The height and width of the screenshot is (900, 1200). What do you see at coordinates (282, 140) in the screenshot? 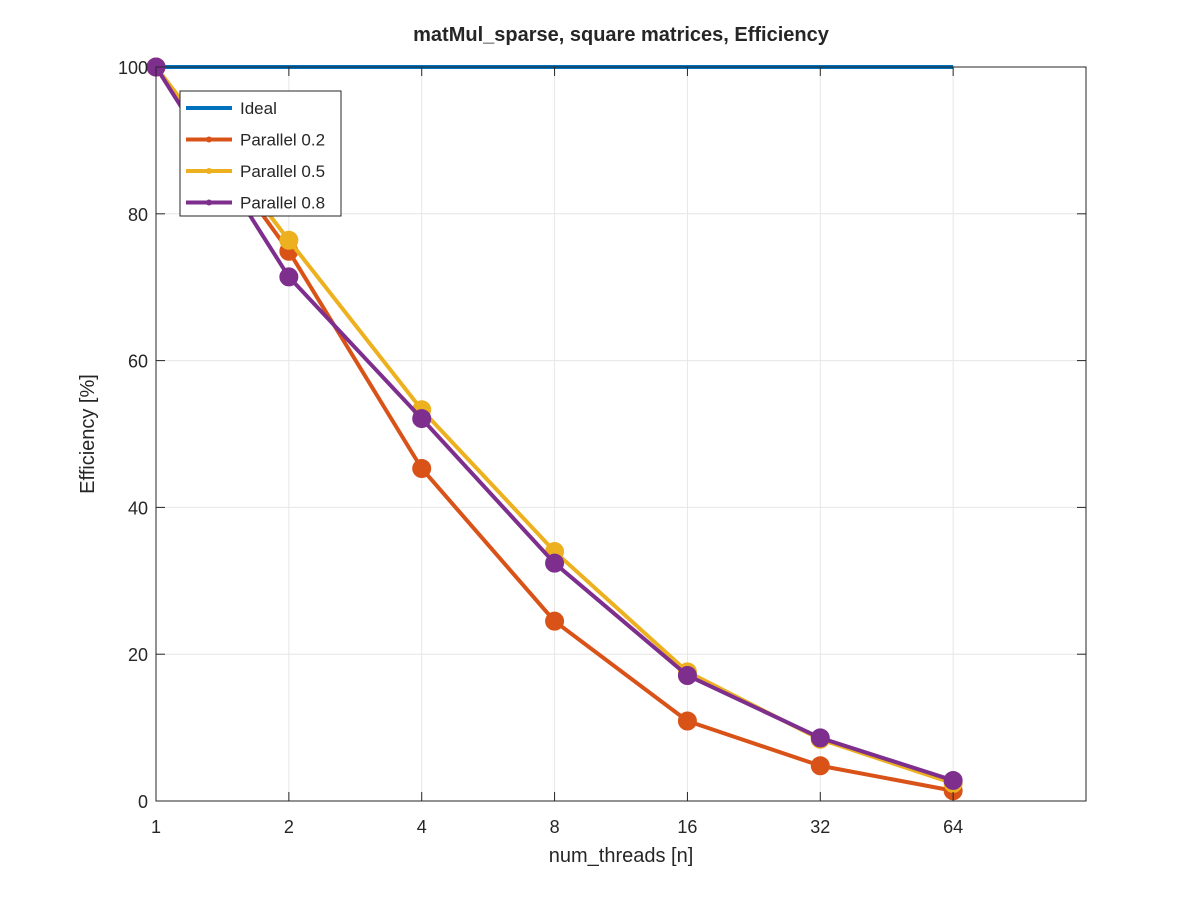
I see `legend-label-parallel-0-2: Parallel 0.2` at bounding box center [282, 140].